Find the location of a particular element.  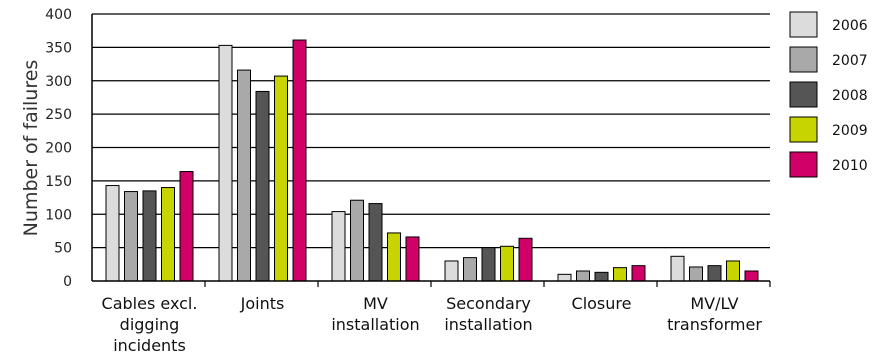

legend-swatch-2009 is located at coordinates (803, 129).